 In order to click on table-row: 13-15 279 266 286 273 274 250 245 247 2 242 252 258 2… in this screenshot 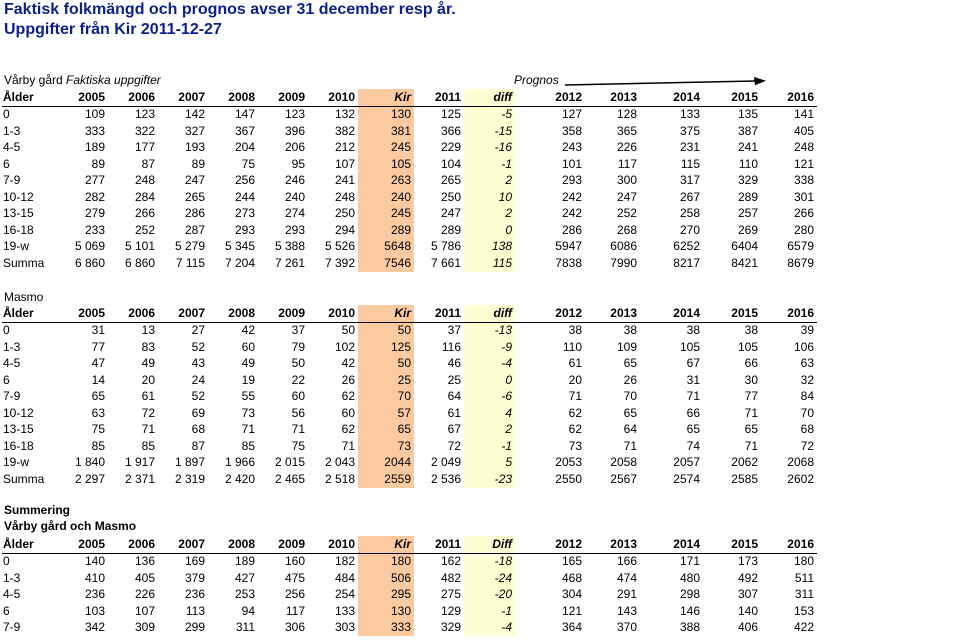, I will do `click(409, 213)`.